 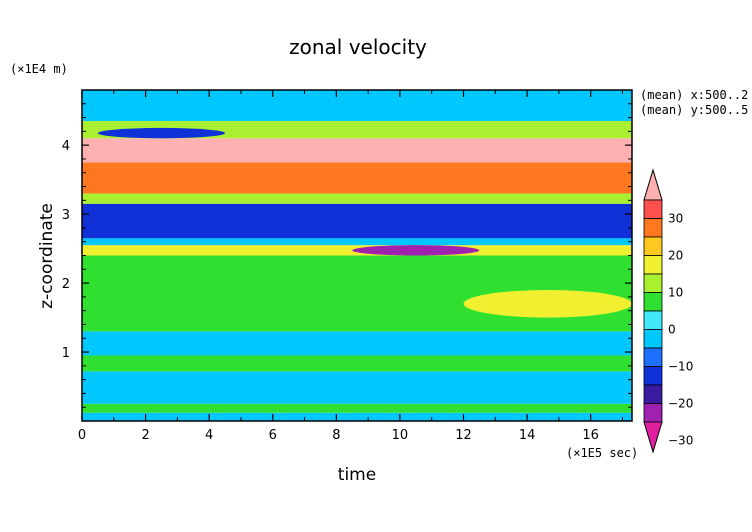 What do you see at coordinates (47, 256) in the screenshot?
I see `y-axis-label: z-coordinate` at bounding box center [47, 256].